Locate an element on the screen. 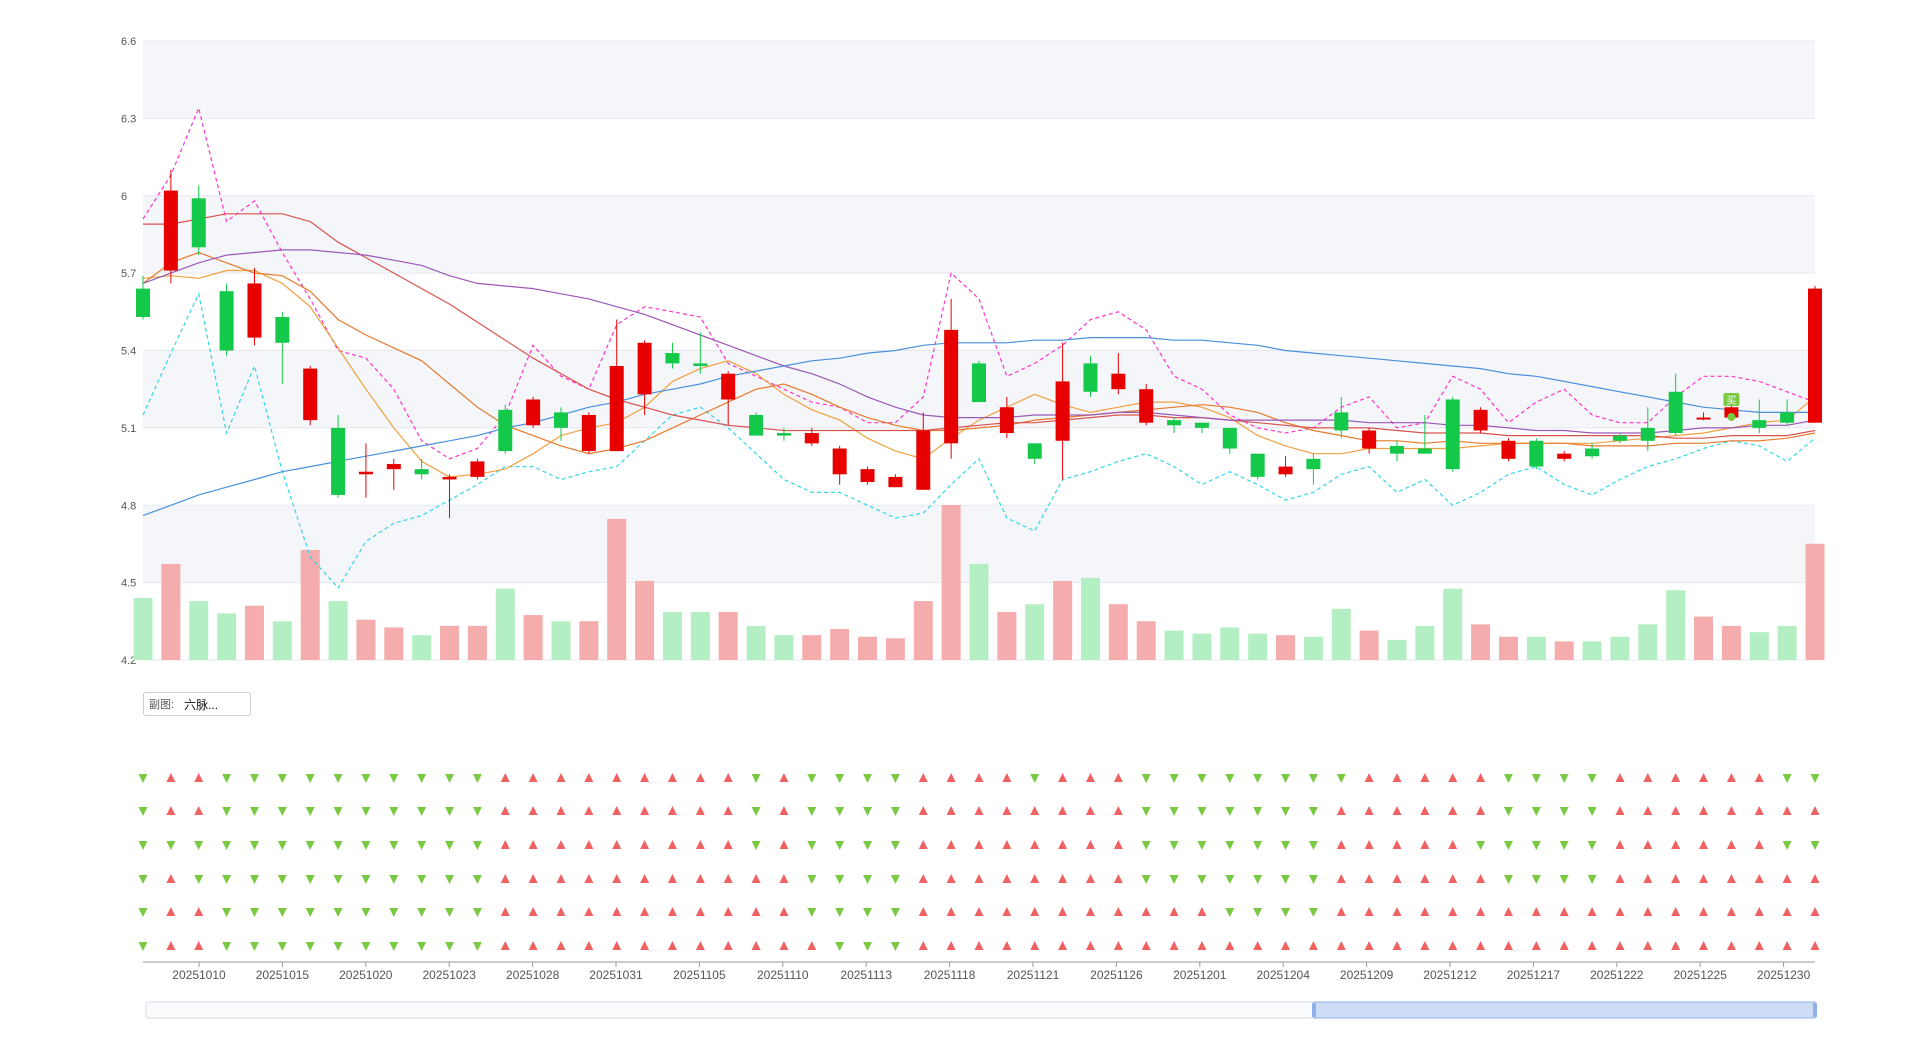 The height and width of the screenshot is (1045, 1907). y-tick-label: 4.5 is located at coordinates (128, 584).